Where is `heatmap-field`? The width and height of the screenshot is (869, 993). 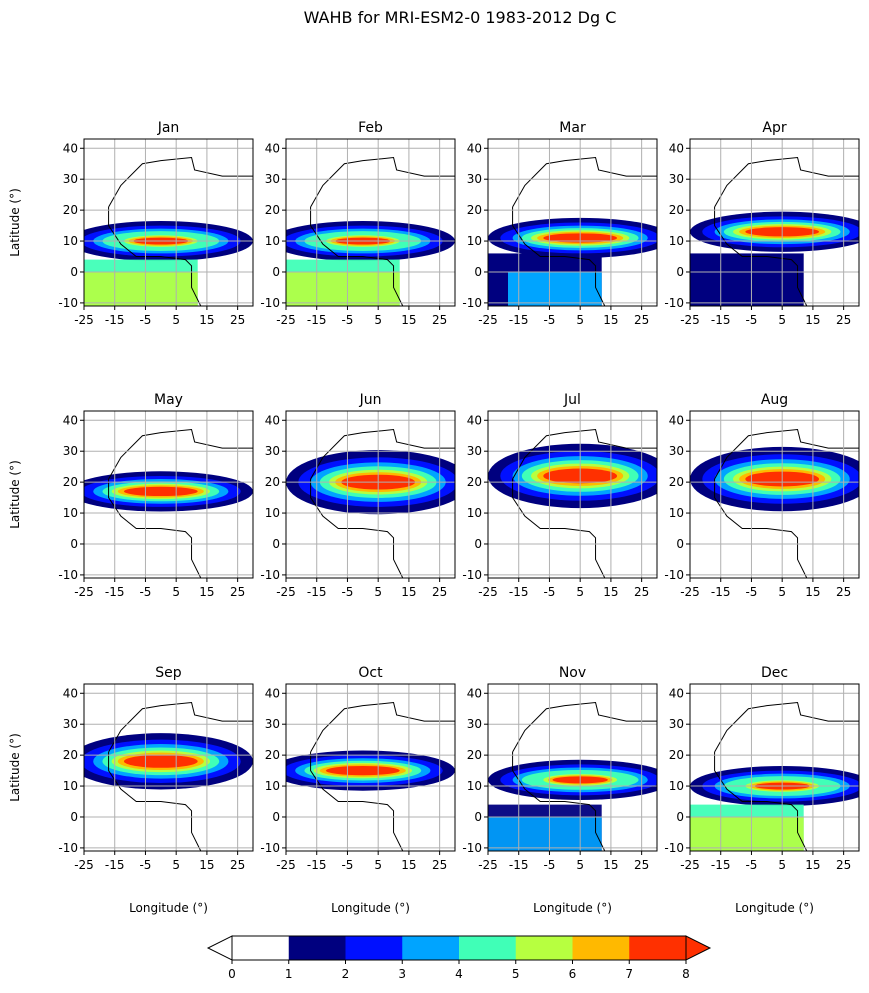
heatmap-field is located at coordinates (774, 258).